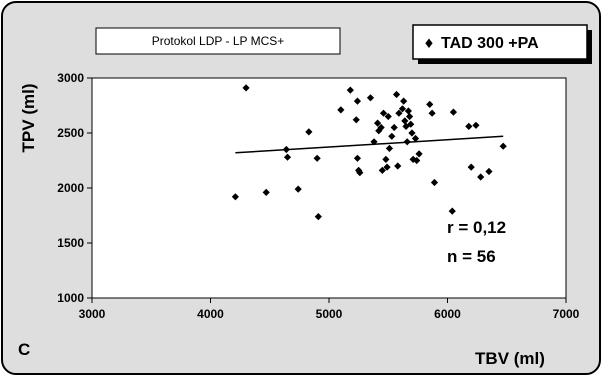 This screenshot has height=377, width=603. I want to click on x-tick-label: 3000, so click(92, 314).